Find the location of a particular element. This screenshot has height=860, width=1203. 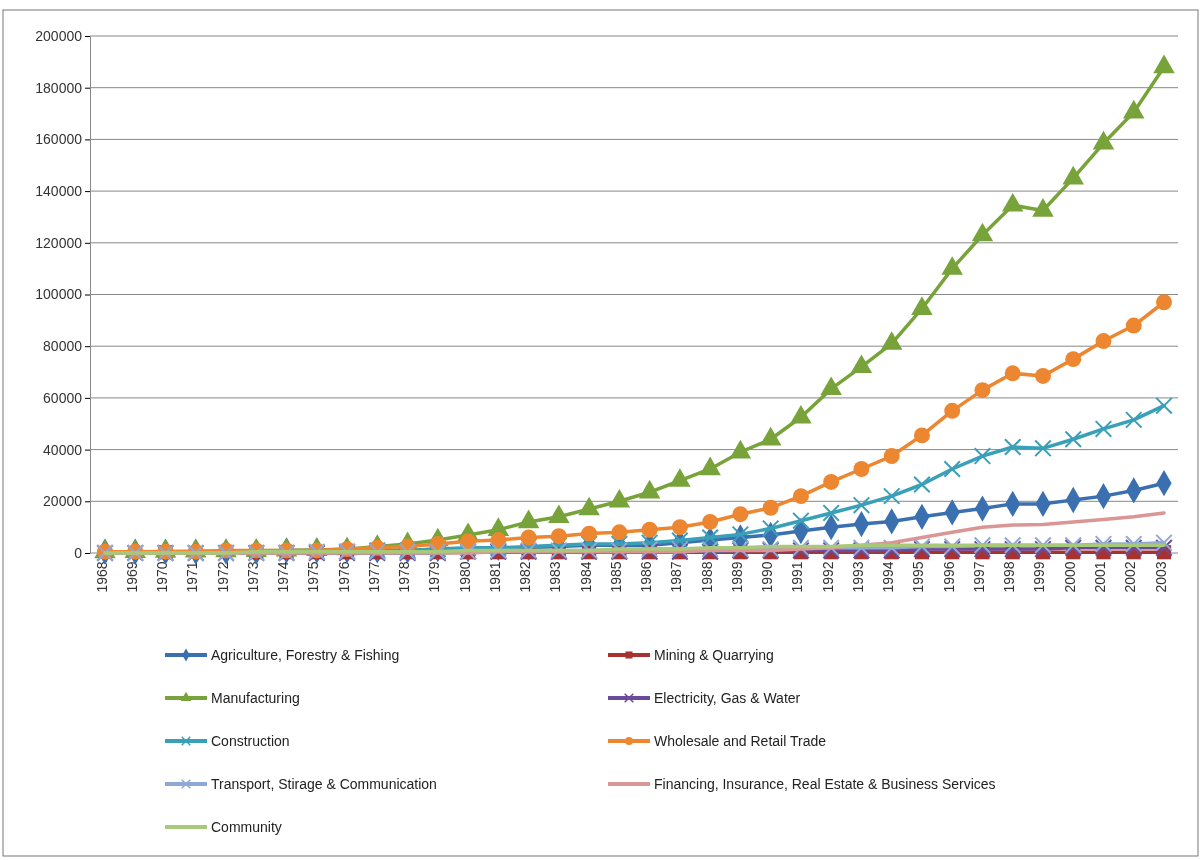

x-tick-label: 1973 is located at coordinates (252, 577).